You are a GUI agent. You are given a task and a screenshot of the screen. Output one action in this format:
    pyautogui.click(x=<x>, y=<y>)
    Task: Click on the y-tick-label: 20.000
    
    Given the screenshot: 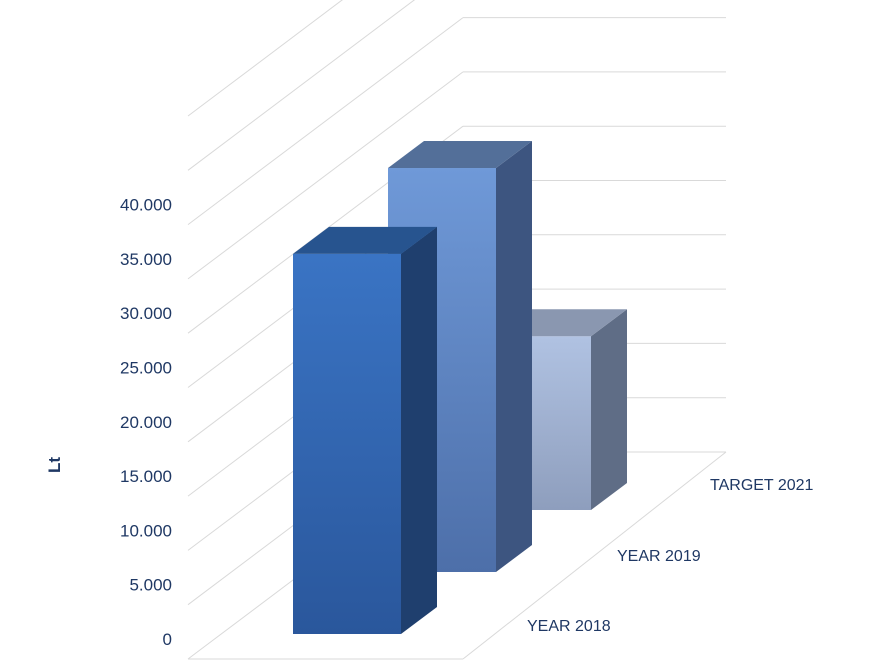 What is the action you would take?
    pyautogui.click(x=146, y=422)
    